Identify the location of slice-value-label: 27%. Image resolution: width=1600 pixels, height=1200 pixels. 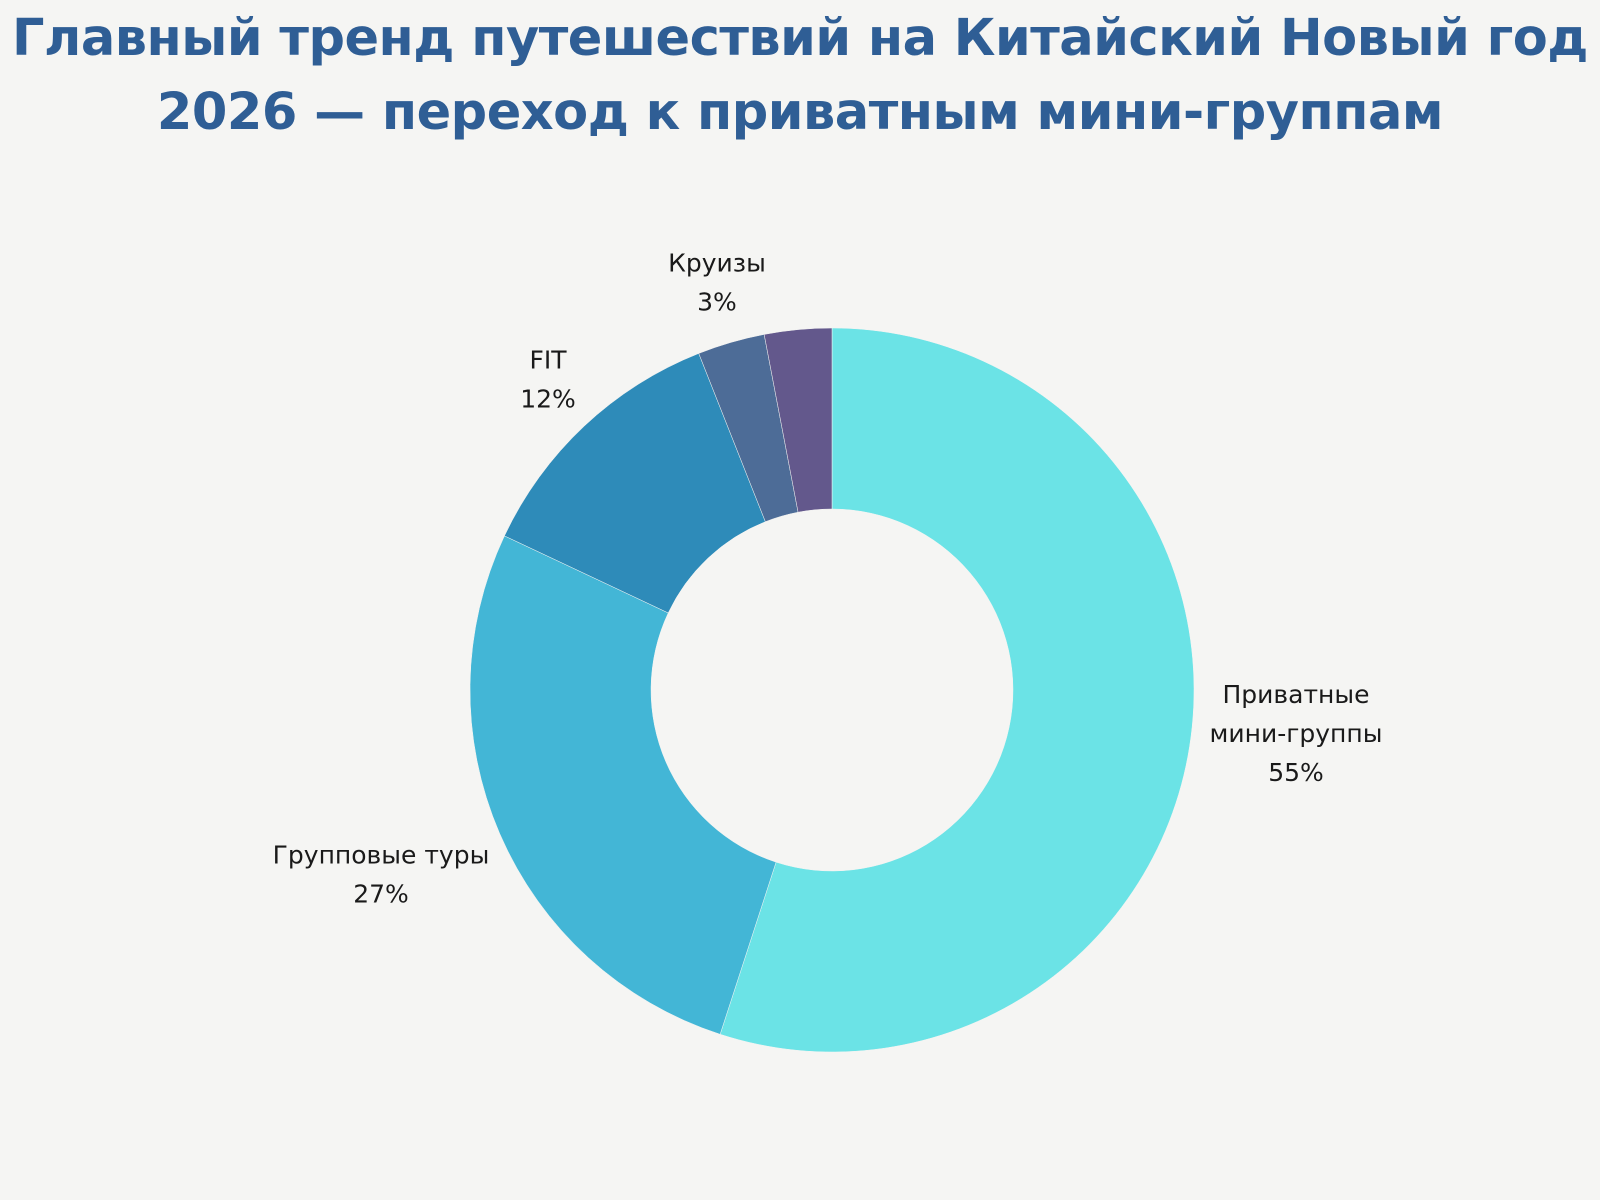
(381, 894).